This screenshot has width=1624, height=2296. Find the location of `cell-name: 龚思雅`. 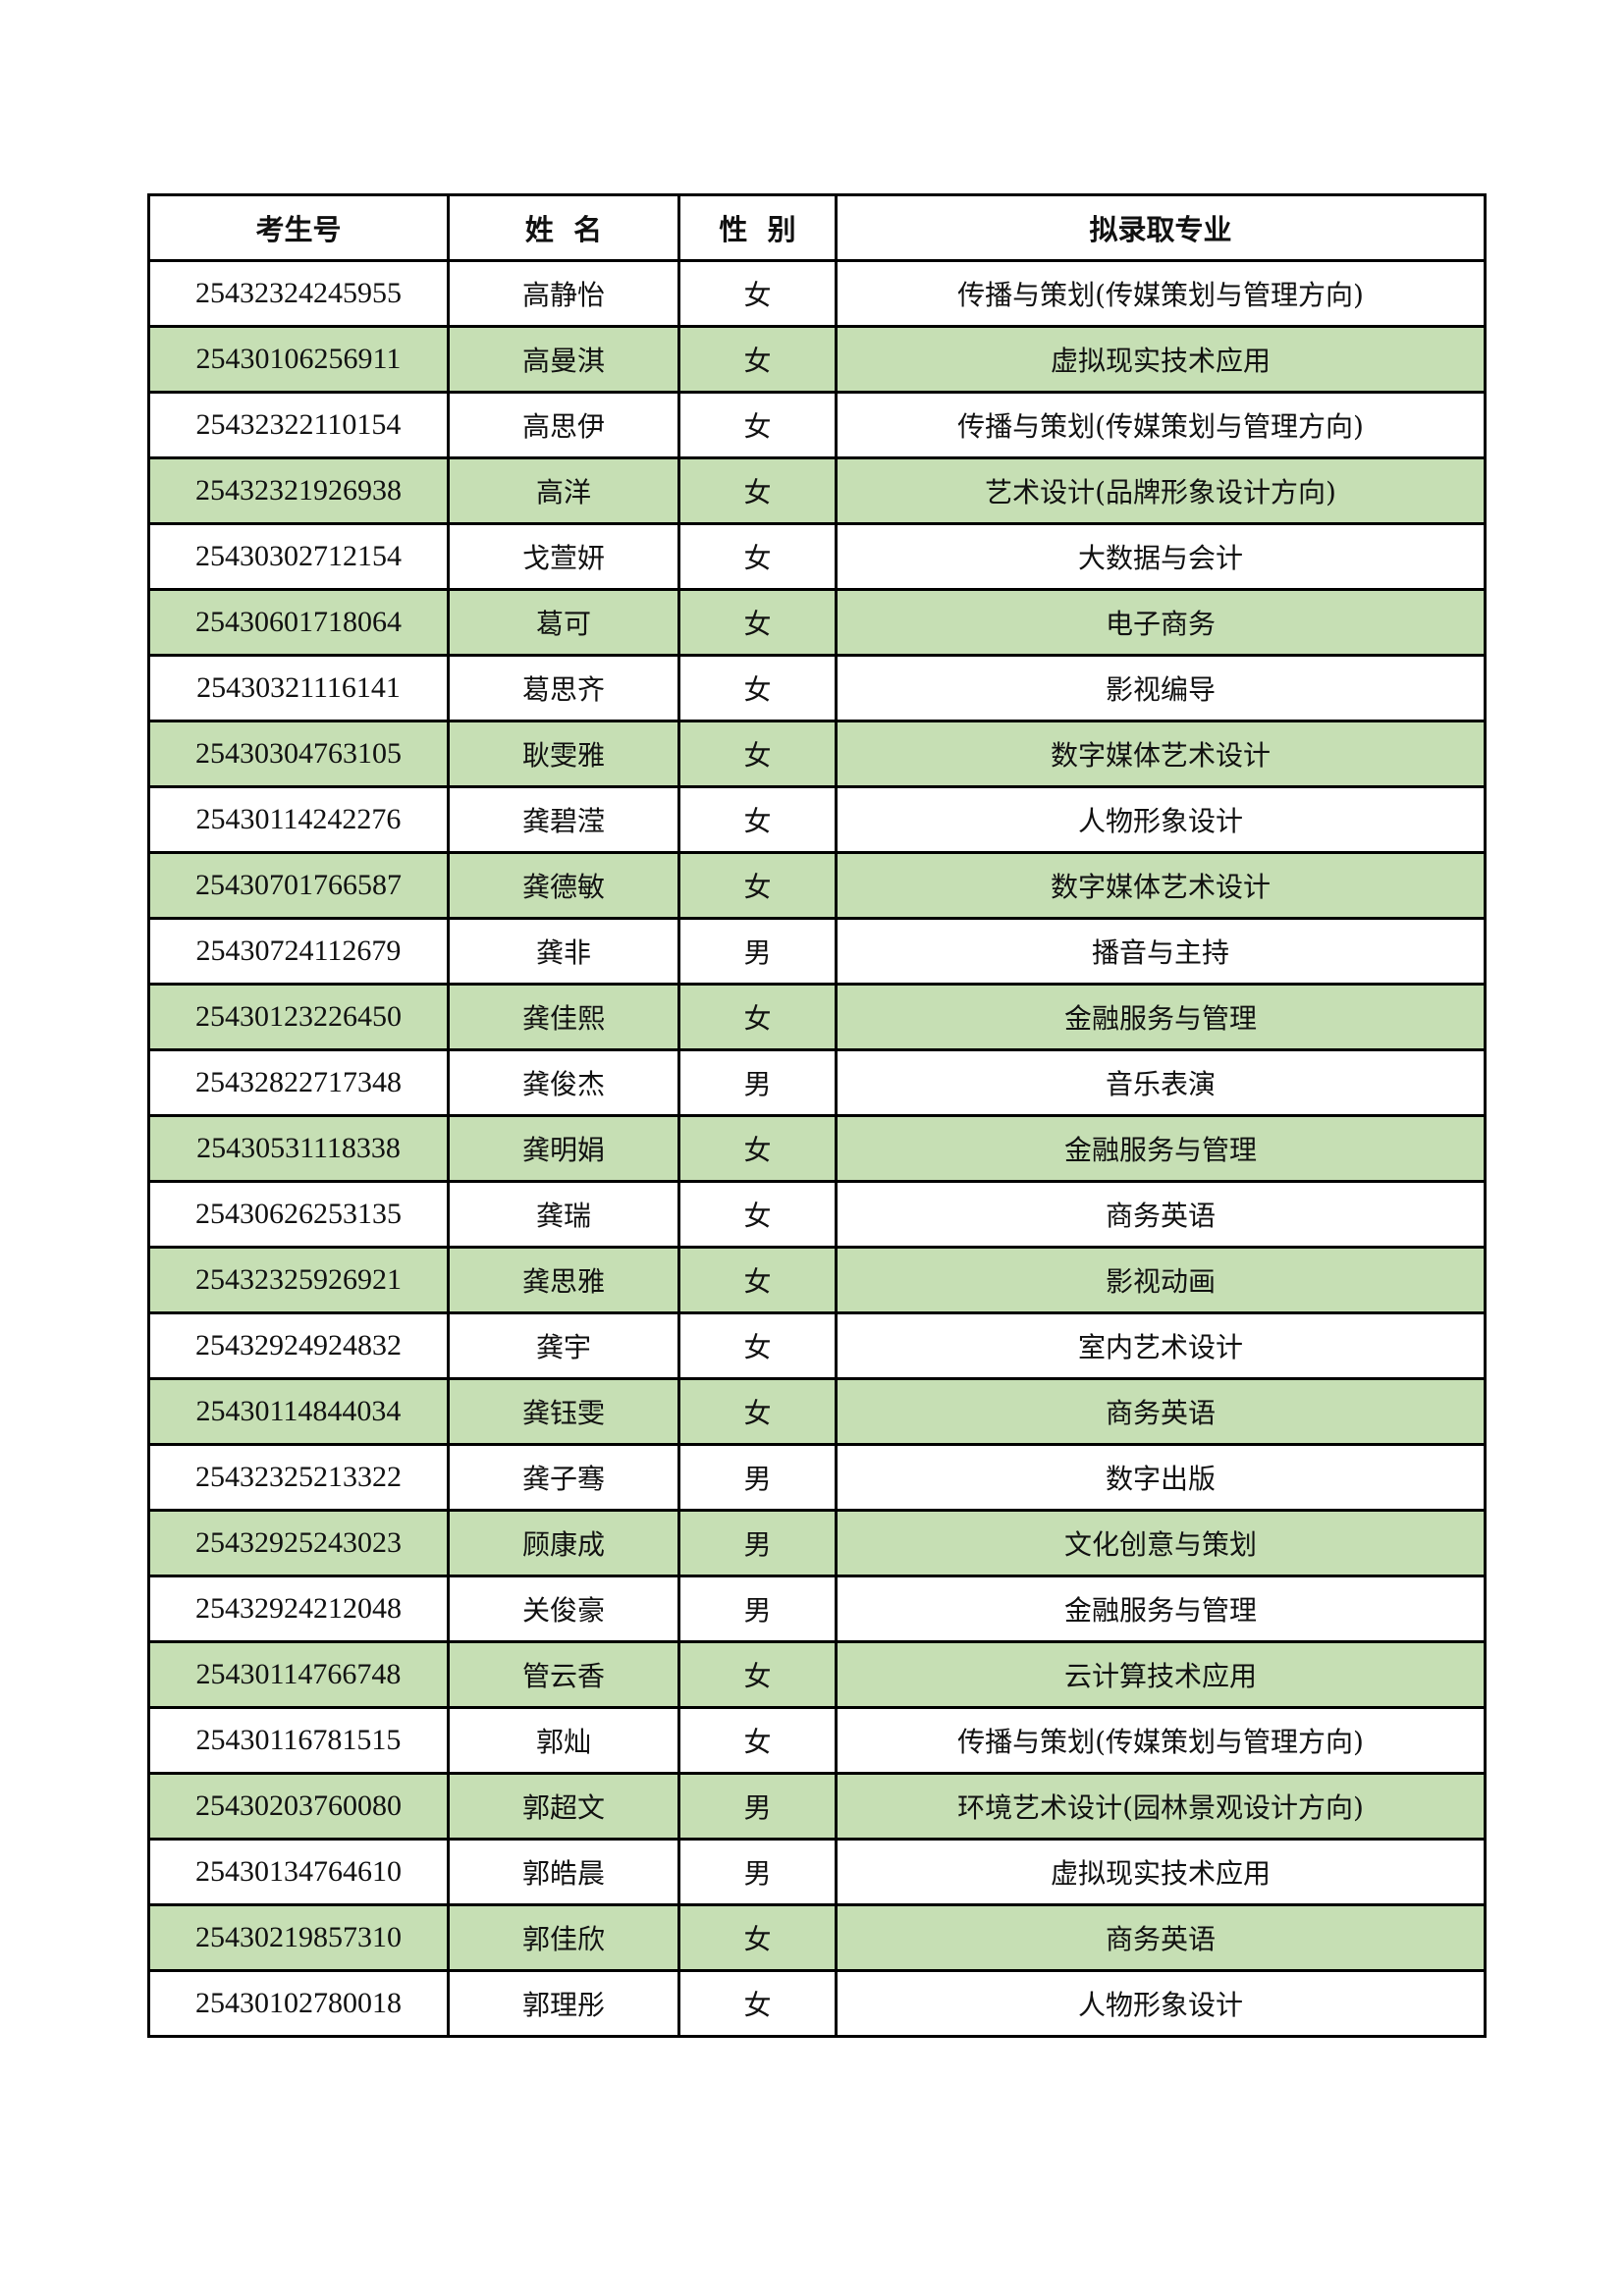

cell-name: 龚思雅 is located at coordinates (563, 1280).